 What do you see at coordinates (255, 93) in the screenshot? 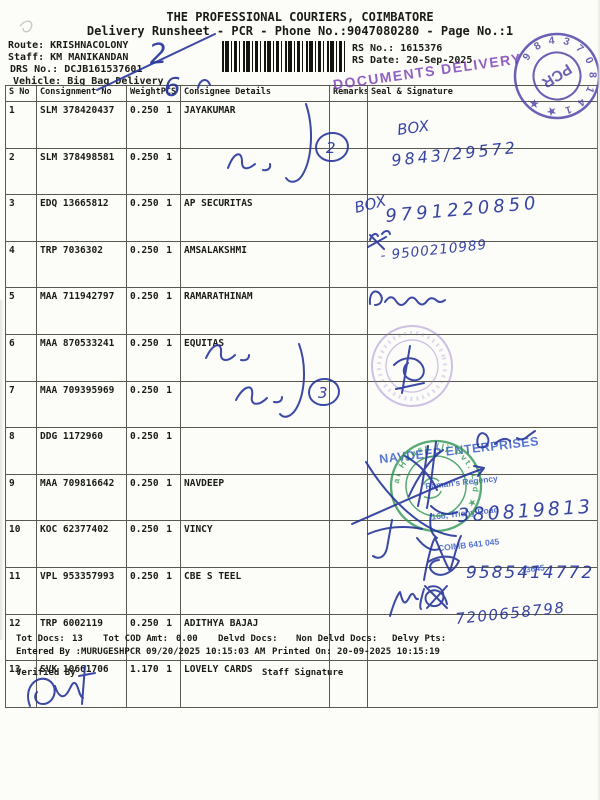
I see `header-consignee: Consignee Details` at bounding box center [255, 93].